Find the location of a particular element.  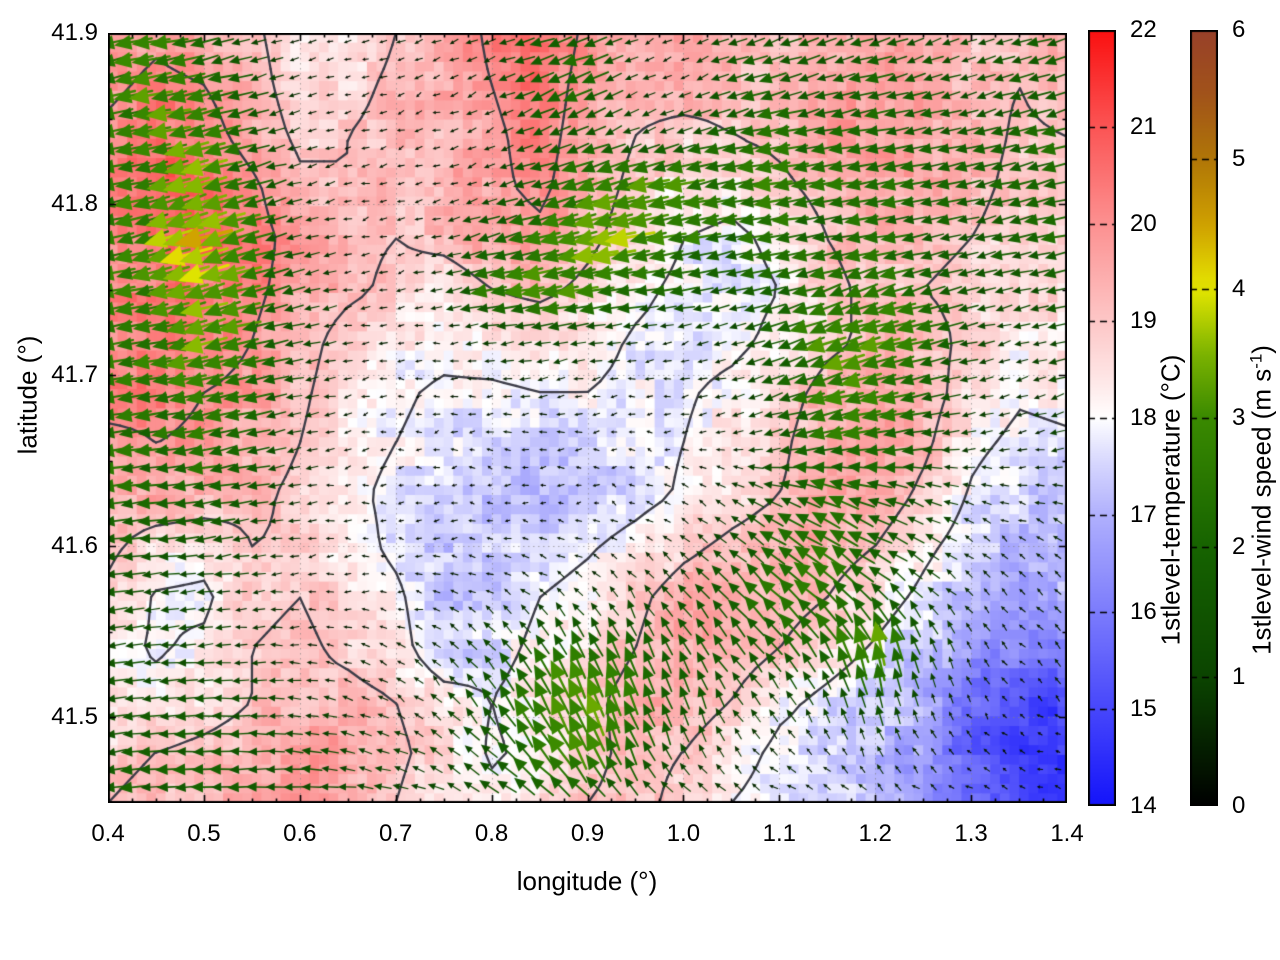

y-axis-label: latitude (°) is located at coordinates (27, 395).